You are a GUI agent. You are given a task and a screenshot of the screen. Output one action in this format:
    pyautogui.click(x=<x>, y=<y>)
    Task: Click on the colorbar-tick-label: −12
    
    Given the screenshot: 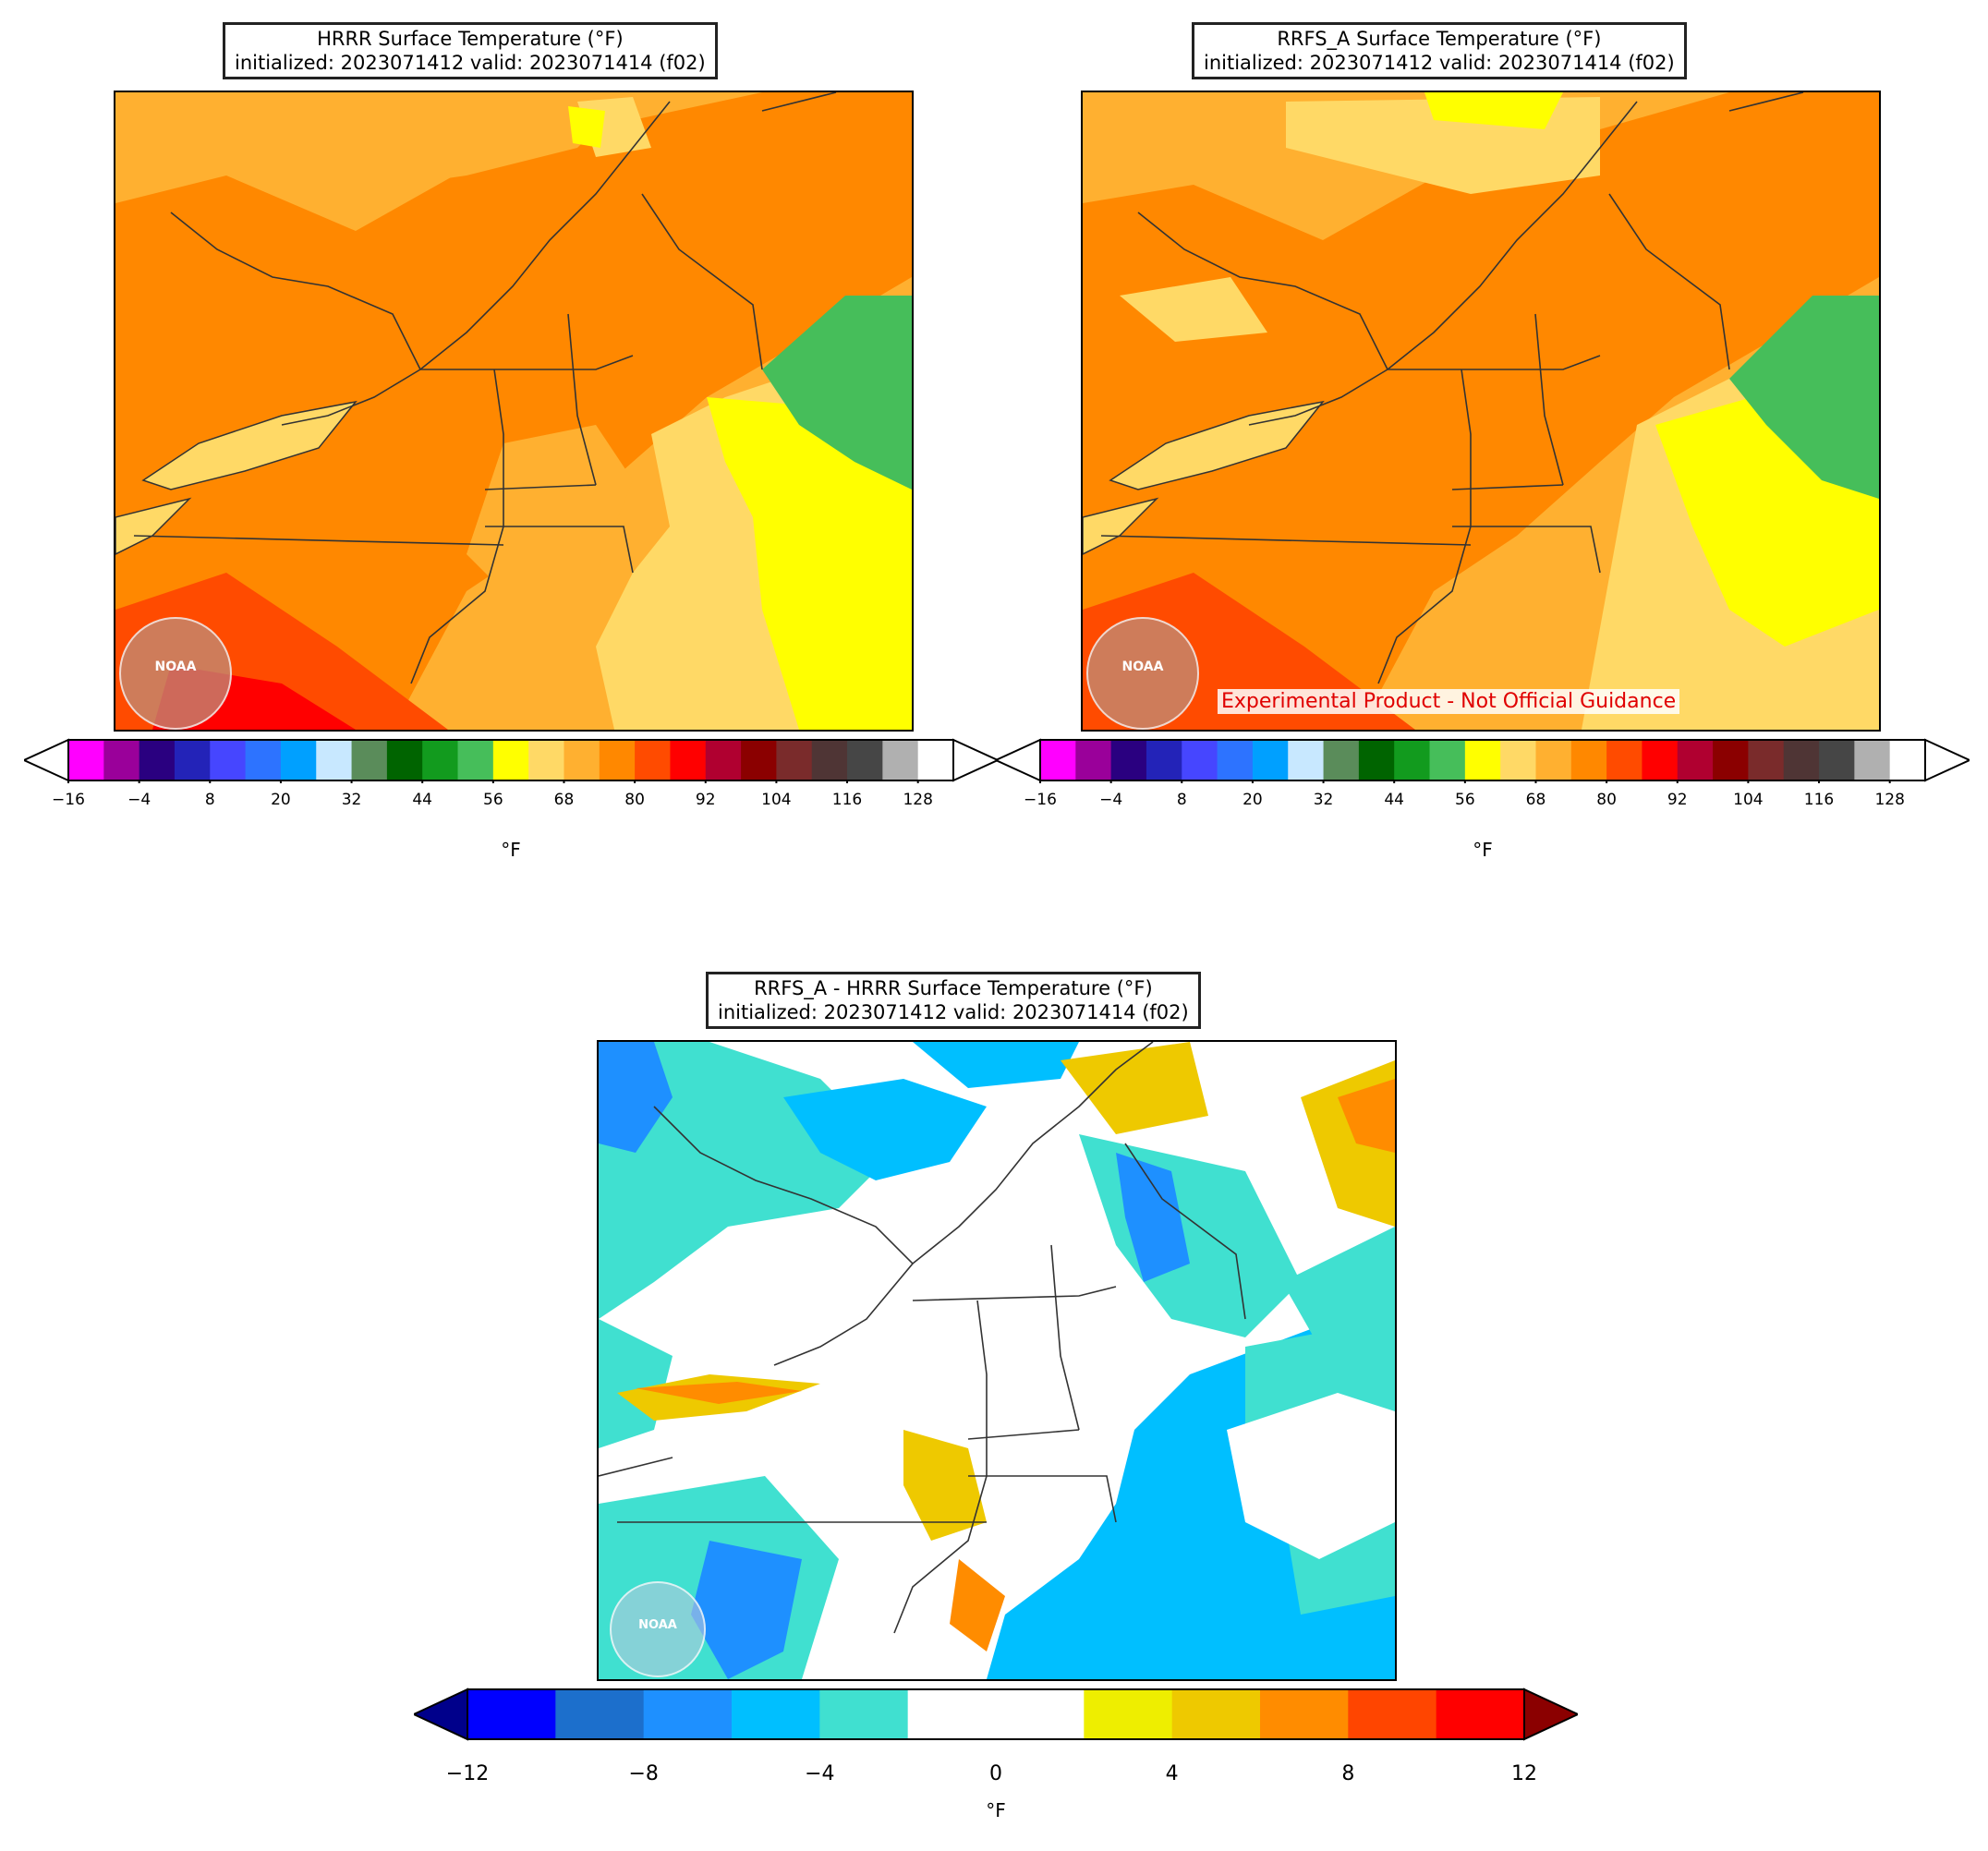 What is the action you would take?
    pyautogui.click(x=467, y=1774)
    